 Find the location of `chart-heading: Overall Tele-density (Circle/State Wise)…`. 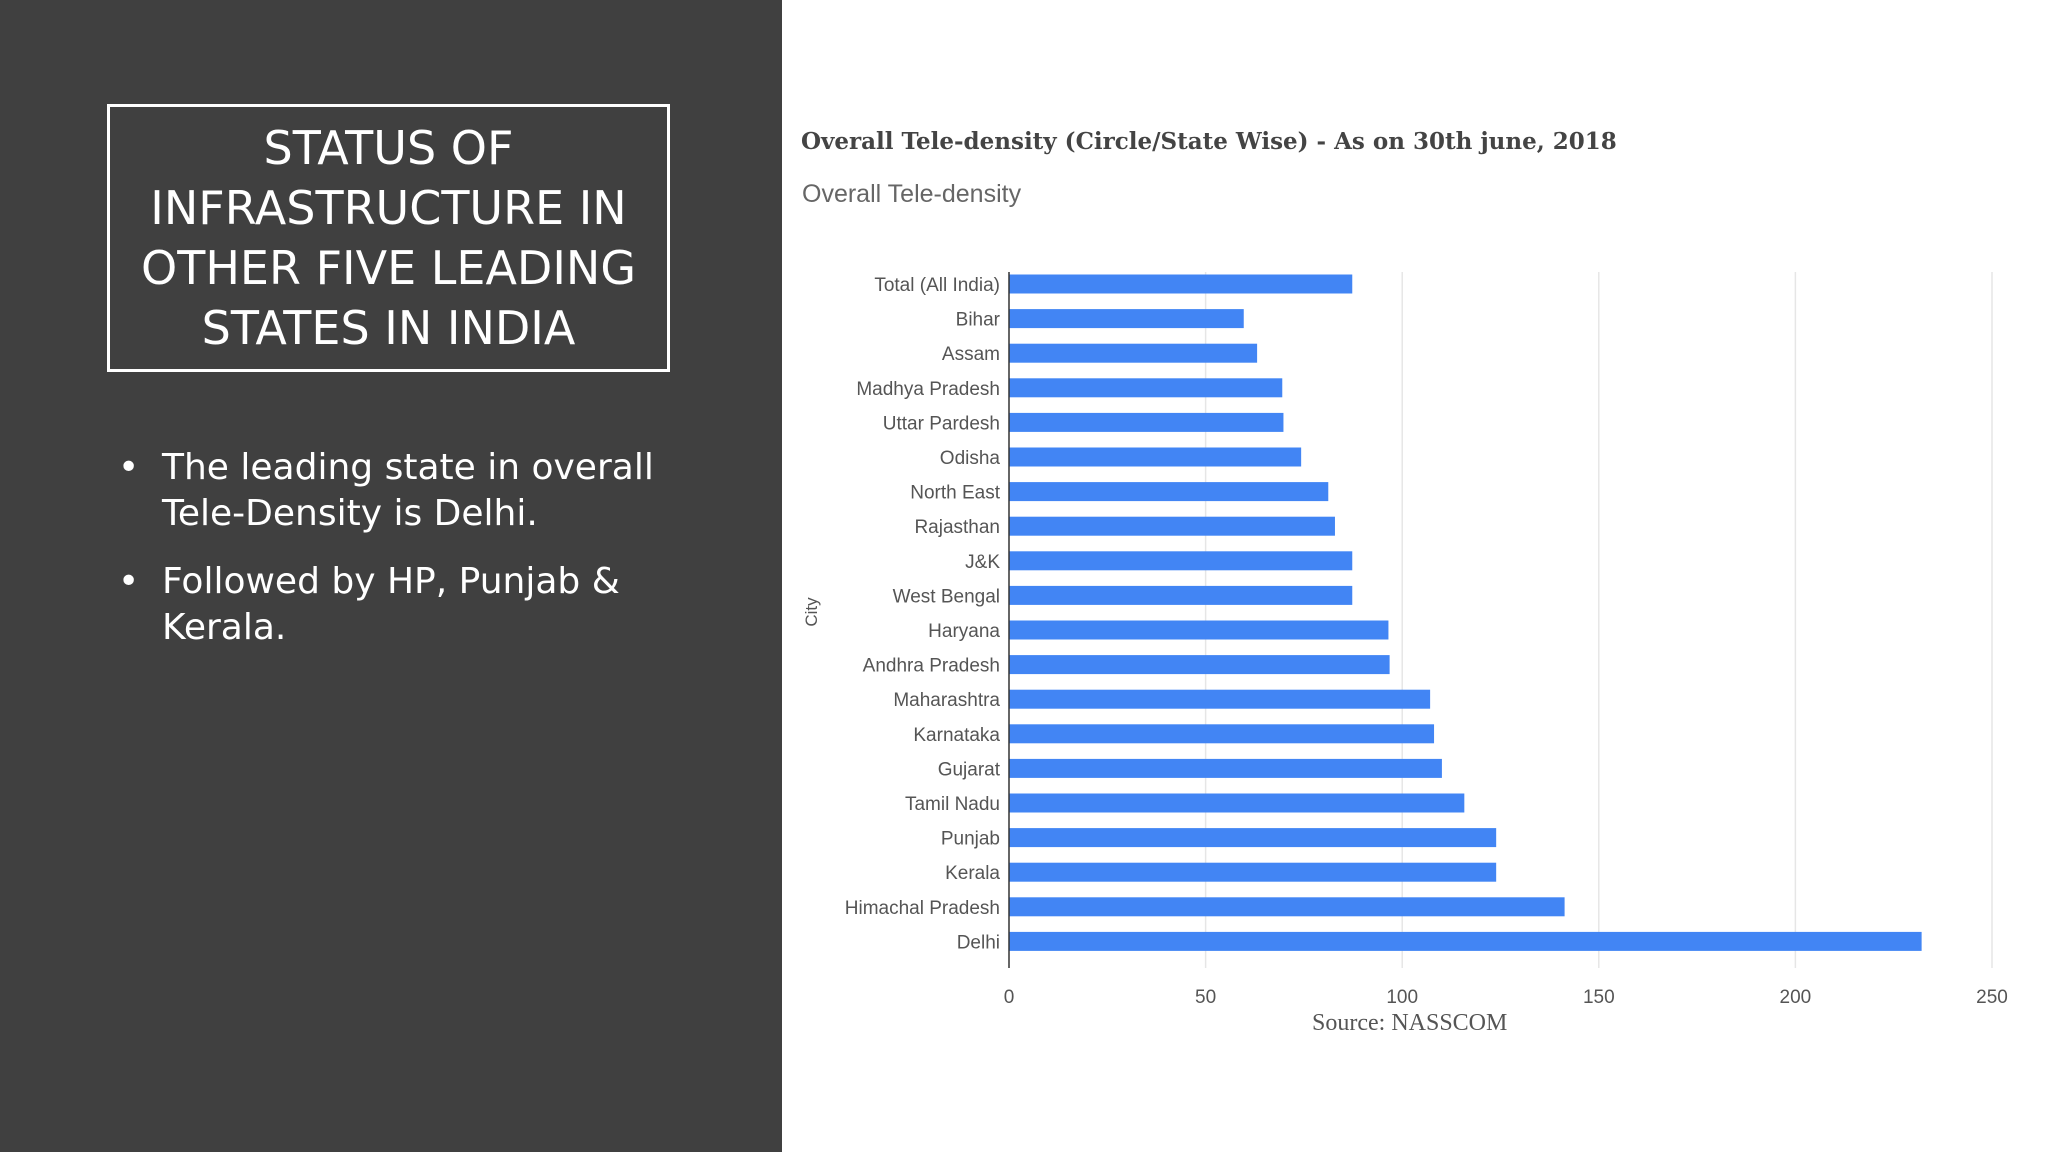

chart-heading: Overall Tele-density (Circle/State Wise)… is located at coordinates (1209, 141).